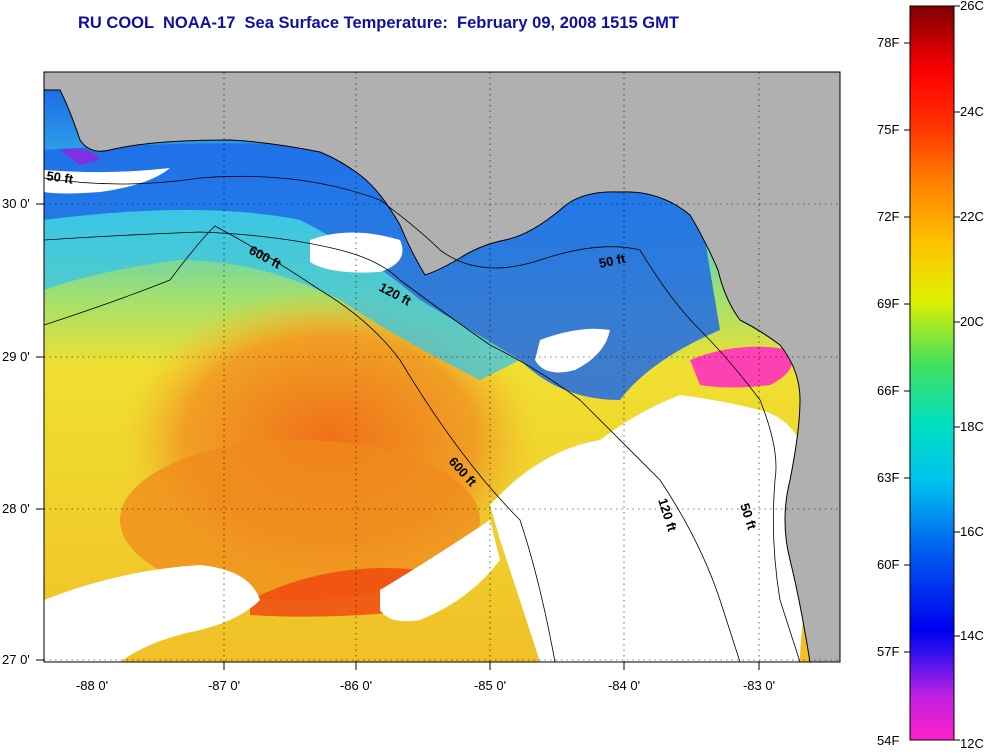  What do you see at coordinates (972, 6) in the screenshot?
I see `colorbar-c-label: 26C` at bounding box center [972, 6].